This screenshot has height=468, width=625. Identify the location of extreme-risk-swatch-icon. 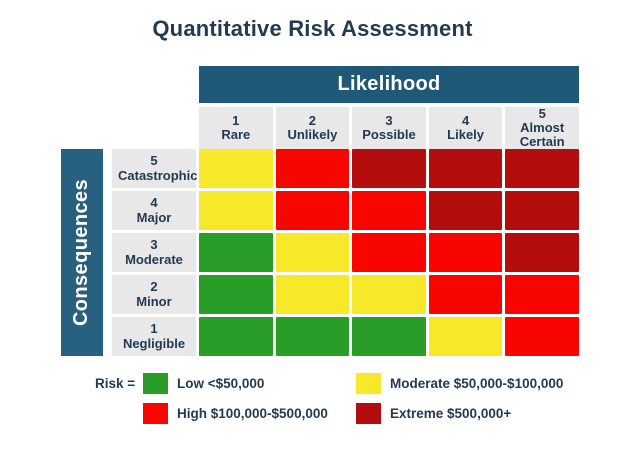
(368, 413).